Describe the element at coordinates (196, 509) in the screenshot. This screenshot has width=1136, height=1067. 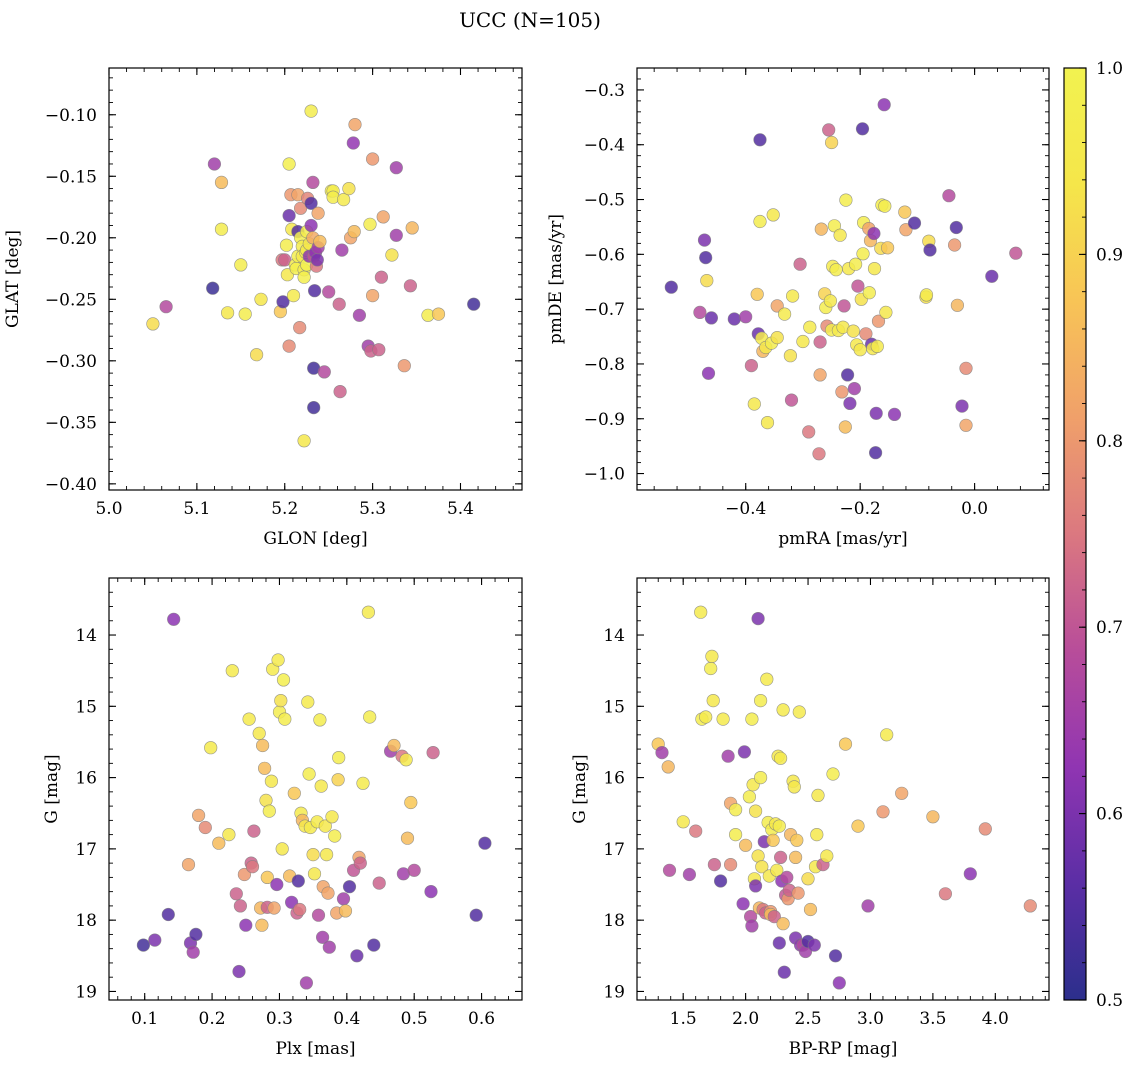
I see `x-tick-label: 5.1` at that location.